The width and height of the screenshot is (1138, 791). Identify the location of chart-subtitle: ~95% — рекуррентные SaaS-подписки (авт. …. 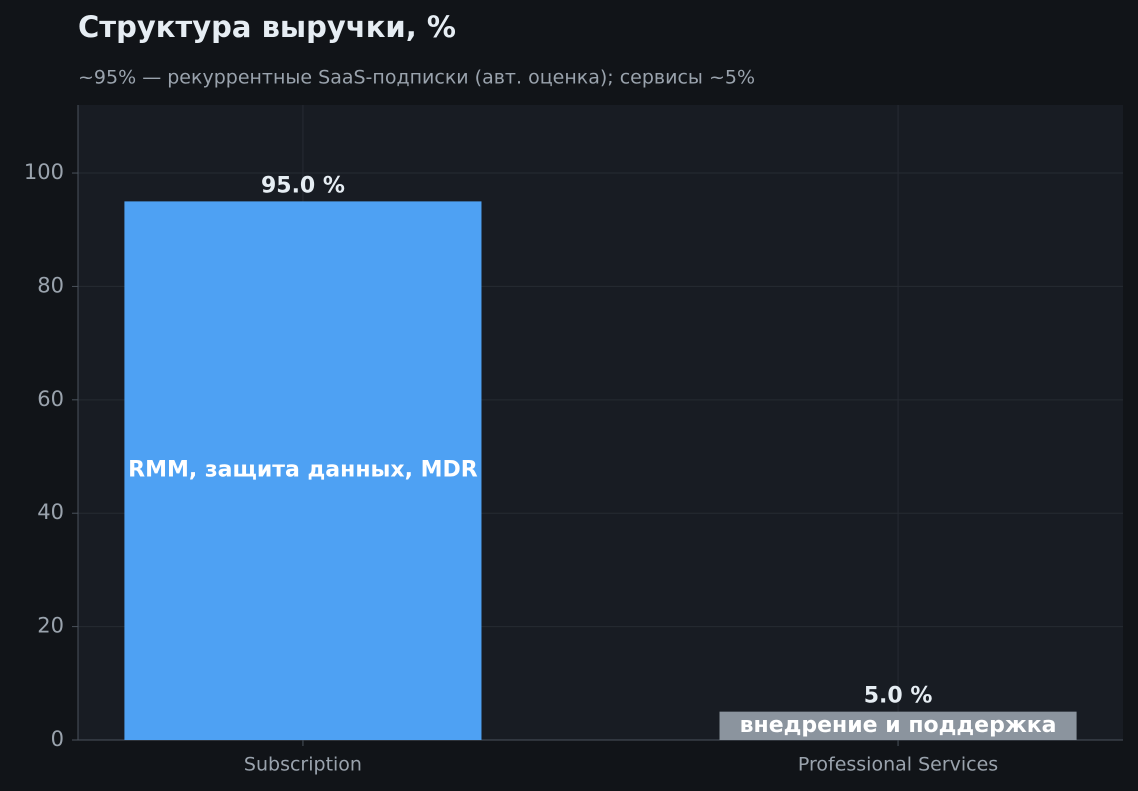
(416, 78).